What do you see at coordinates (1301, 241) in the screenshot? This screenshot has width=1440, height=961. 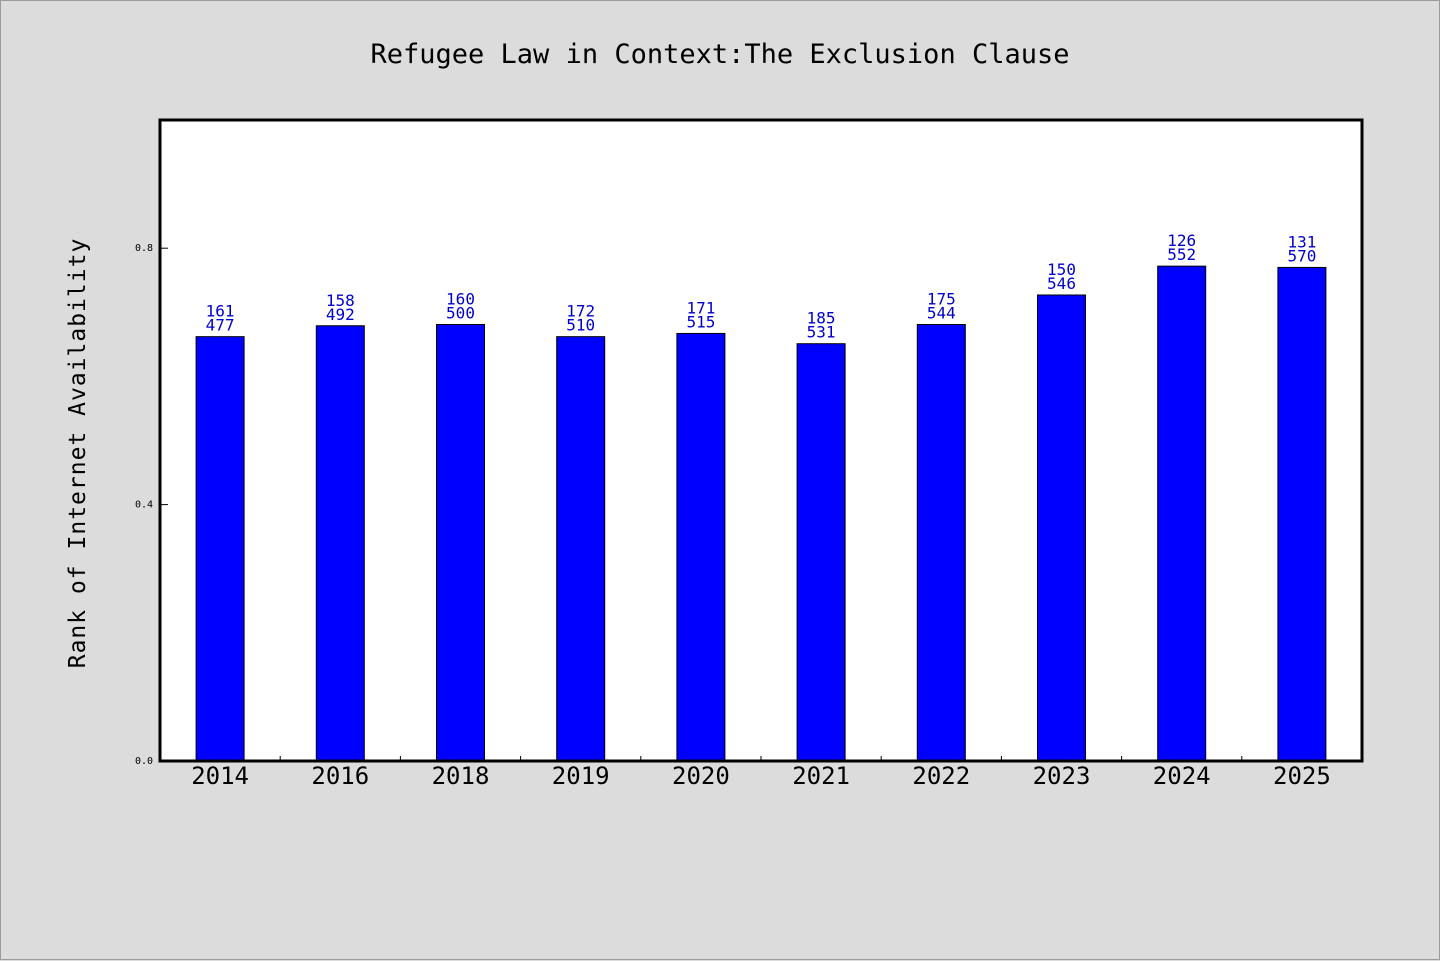 I see `data-label-top-2025: 131` at bounding box center [1301, 241].